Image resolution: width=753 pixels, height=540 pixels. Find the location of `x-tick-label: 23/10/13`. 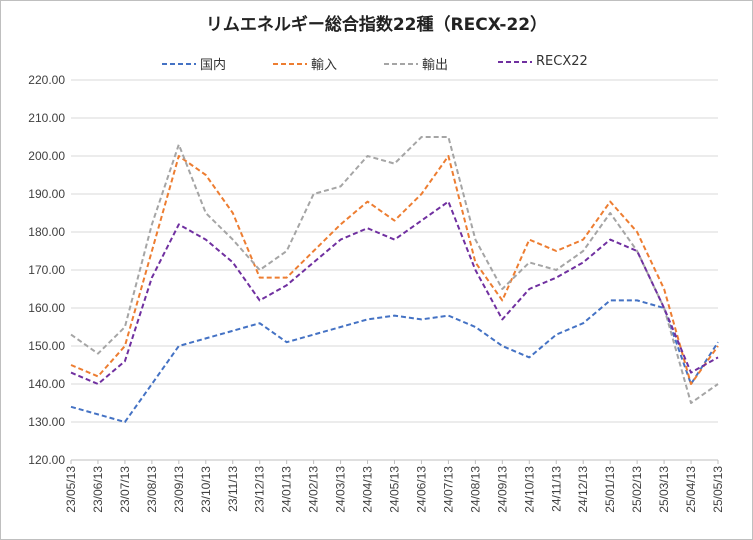

x-tick-label: 23/10/13 is located at coordinates (206, 489).